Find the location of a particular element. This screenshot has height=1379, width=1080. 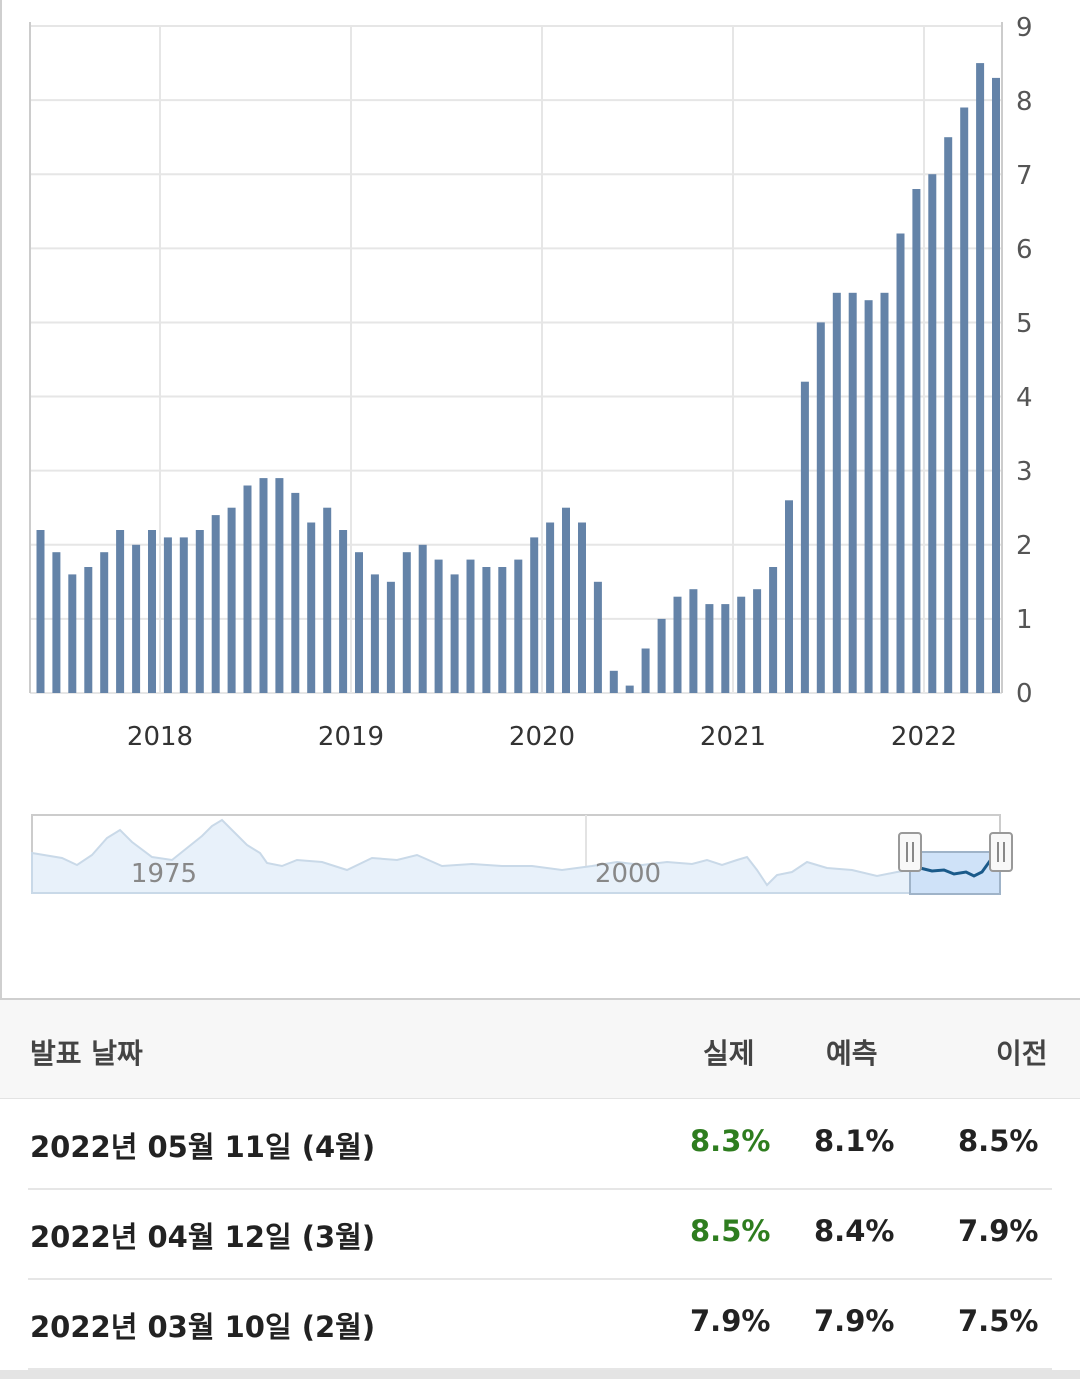

x-tick-label: 2018 is located at coordinates (160, 737).